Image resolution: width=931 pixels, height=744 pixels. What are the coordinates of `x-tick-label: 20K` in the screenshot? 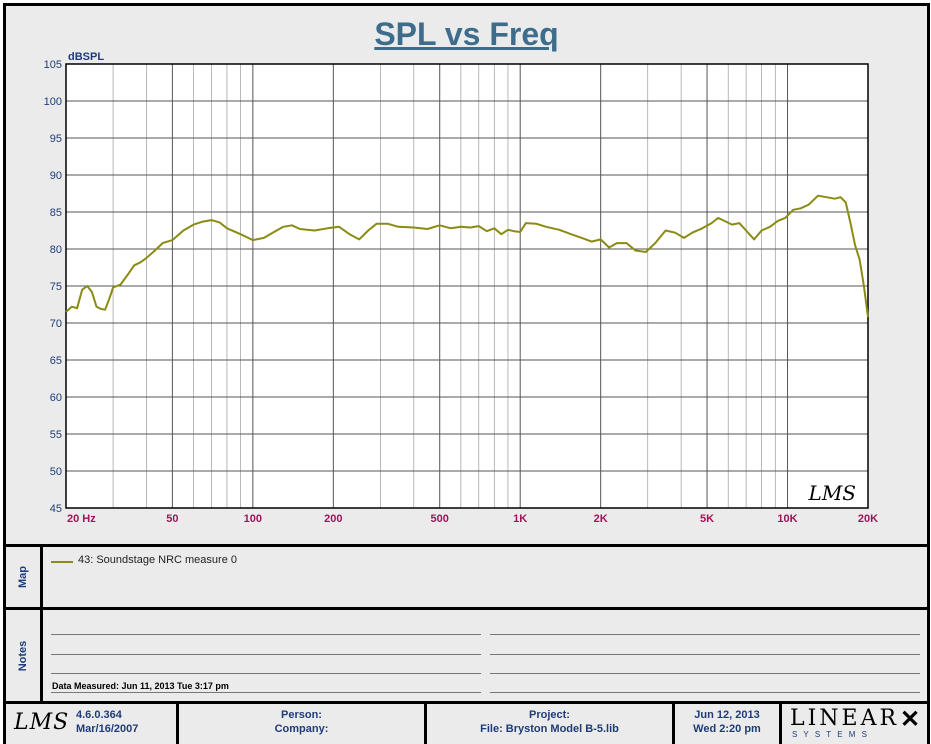 It's located at (868, 519).